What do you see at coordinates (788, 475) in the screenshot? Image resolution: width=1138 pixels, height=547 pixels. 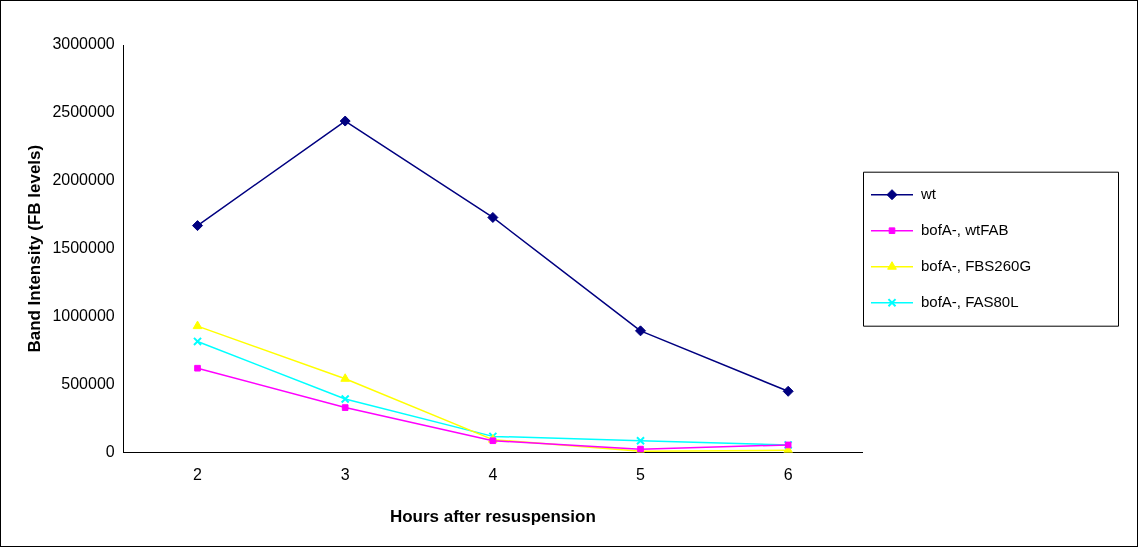 I see `x-tick-label: 6` at bounding box center [788, 475].